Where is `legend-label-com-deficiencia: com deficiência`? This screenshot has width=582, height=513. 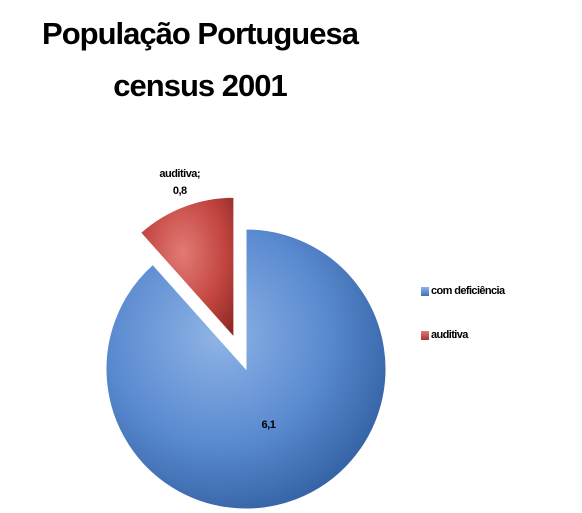 legend-label-com-deficiencia: com deficiência is located at coordinates (468, 291).